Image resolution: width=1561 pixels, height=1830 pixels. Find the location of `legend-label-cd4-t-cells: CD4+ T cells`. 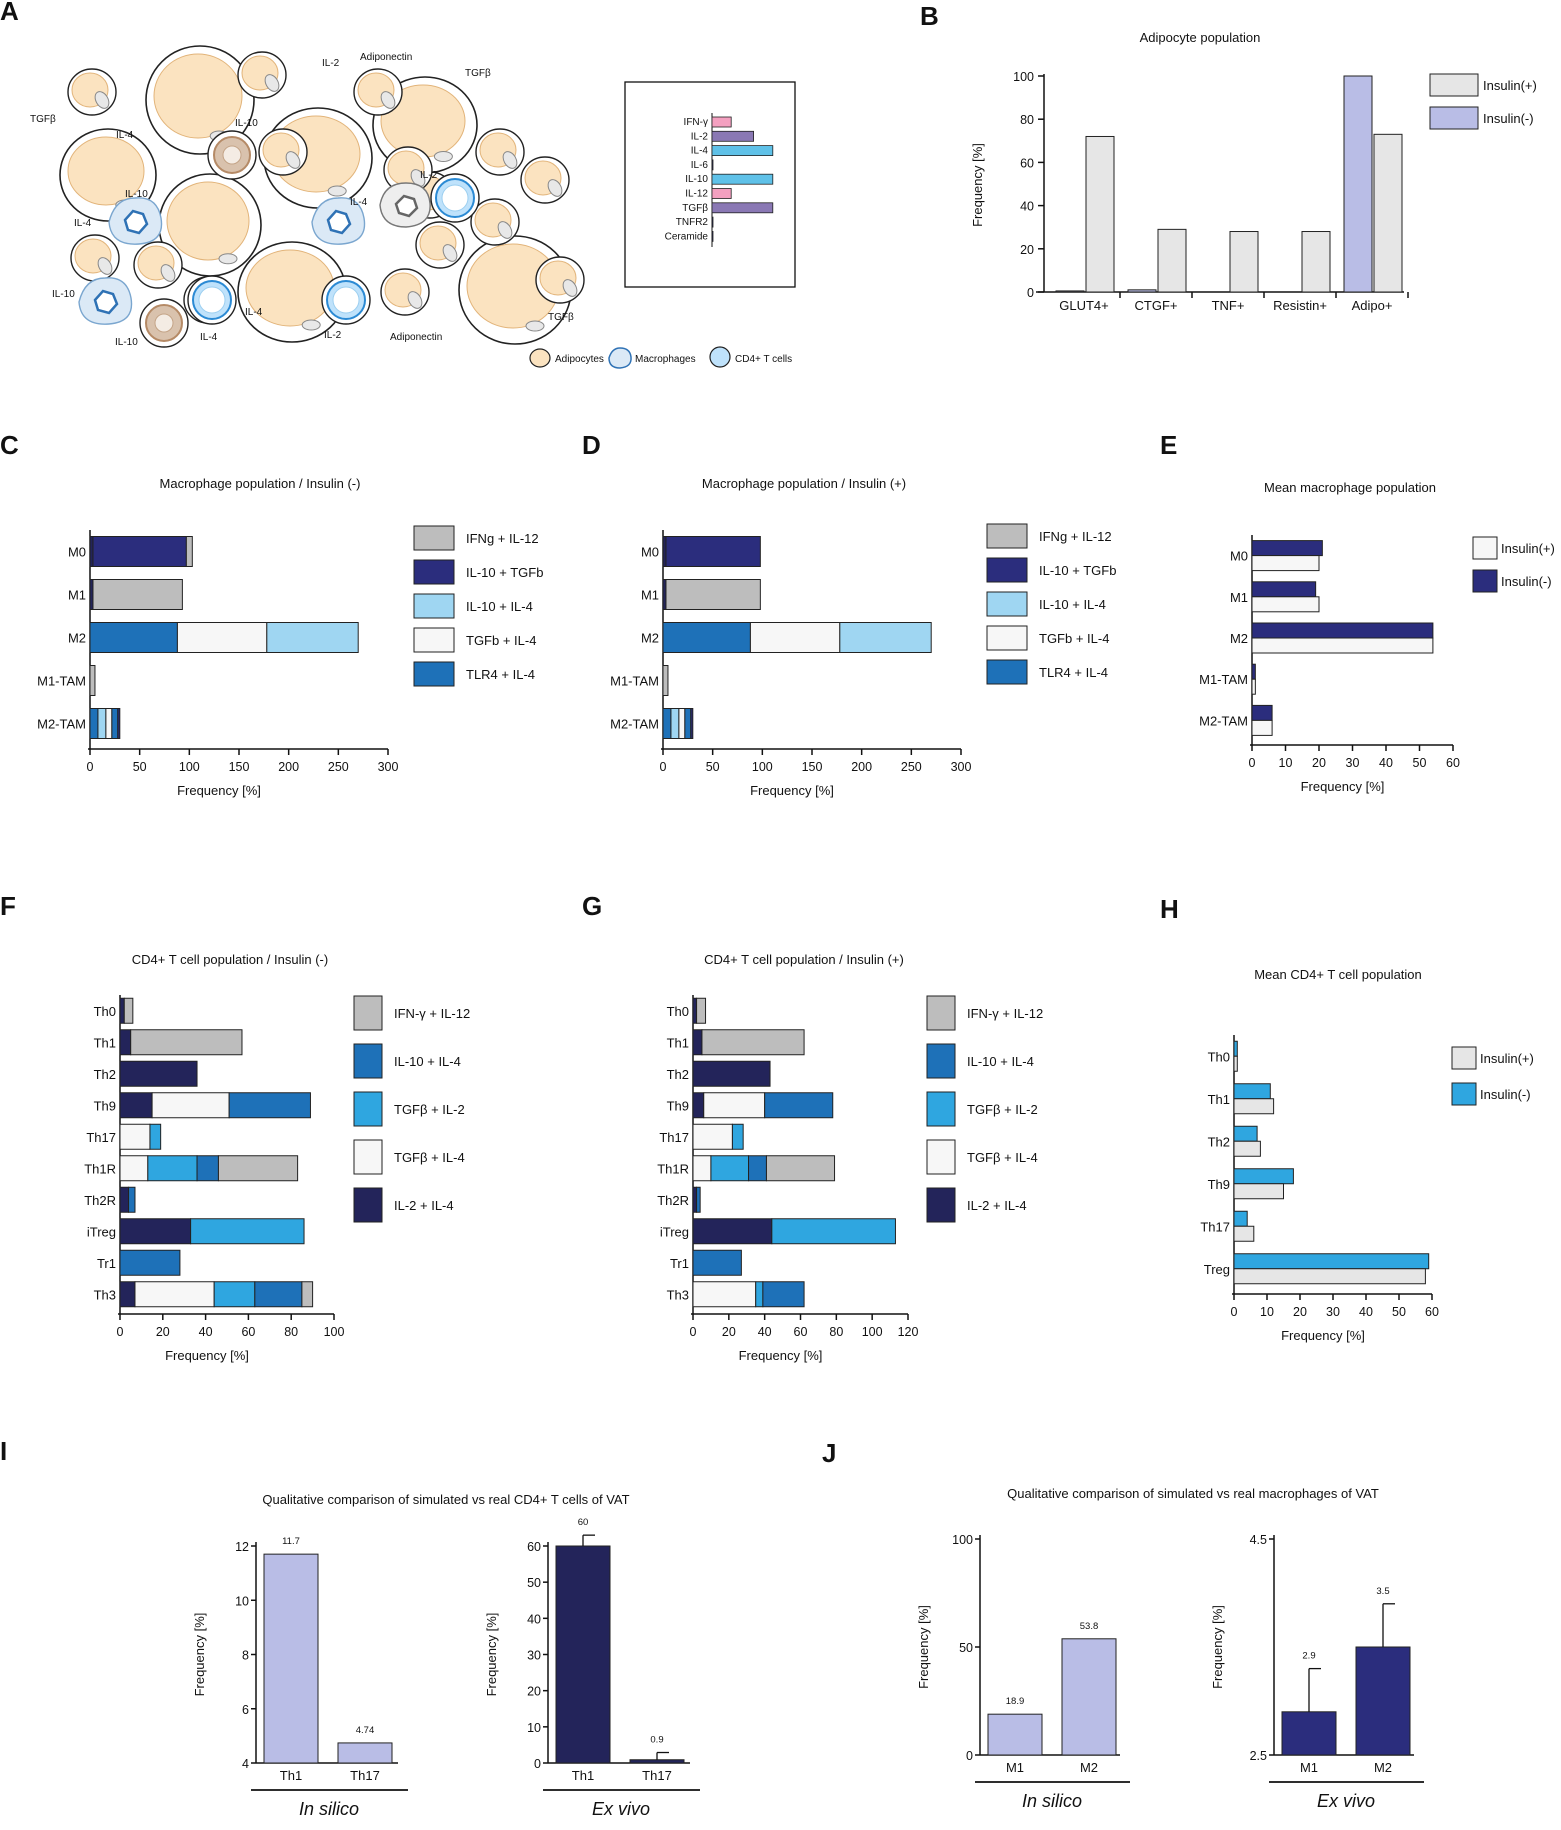

legend-label-cd4-t-cells: CD4+ T cells is located at coordinates (763, 359).